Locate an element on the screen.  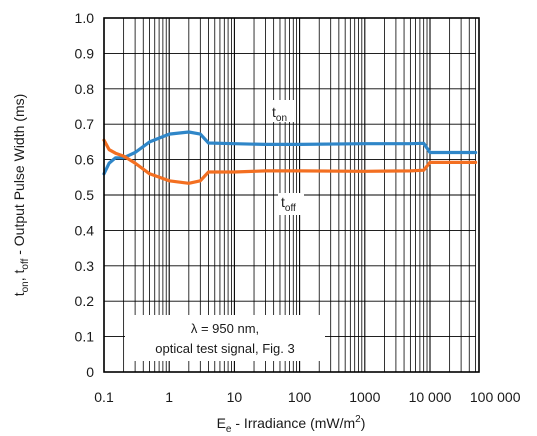
series-label-ton: ton is located at coordinates (282, 112).